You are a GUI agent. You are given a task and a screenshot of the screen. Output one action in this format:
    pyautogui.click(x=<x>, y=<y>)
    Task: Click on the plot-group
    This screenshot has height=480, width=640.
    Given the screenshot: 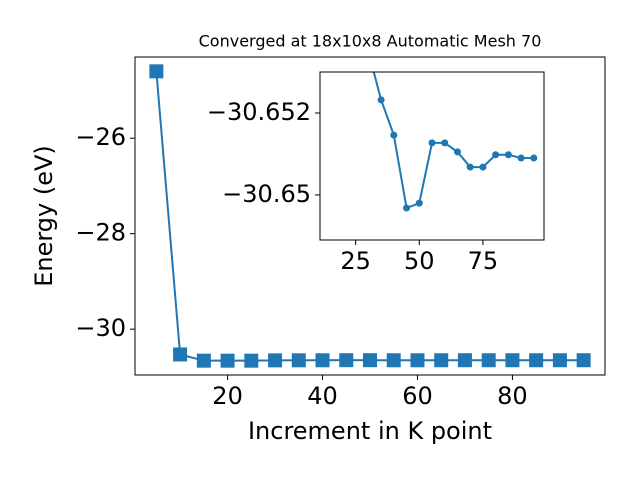 What is the action you would take?
    pyautogui.click(x=455, y=142)
    